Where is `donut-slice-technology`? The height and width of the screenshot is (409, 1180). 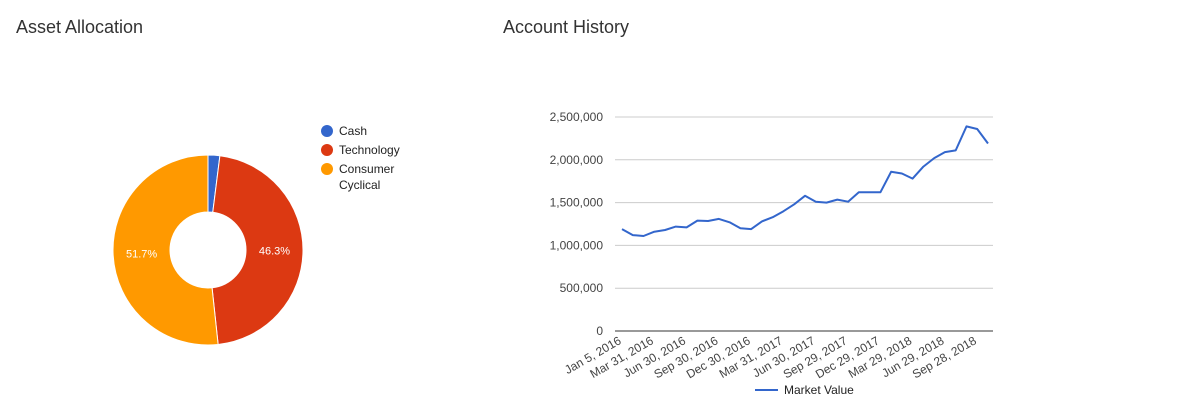 donut-slice-technology is located at coordinates (257, 250).